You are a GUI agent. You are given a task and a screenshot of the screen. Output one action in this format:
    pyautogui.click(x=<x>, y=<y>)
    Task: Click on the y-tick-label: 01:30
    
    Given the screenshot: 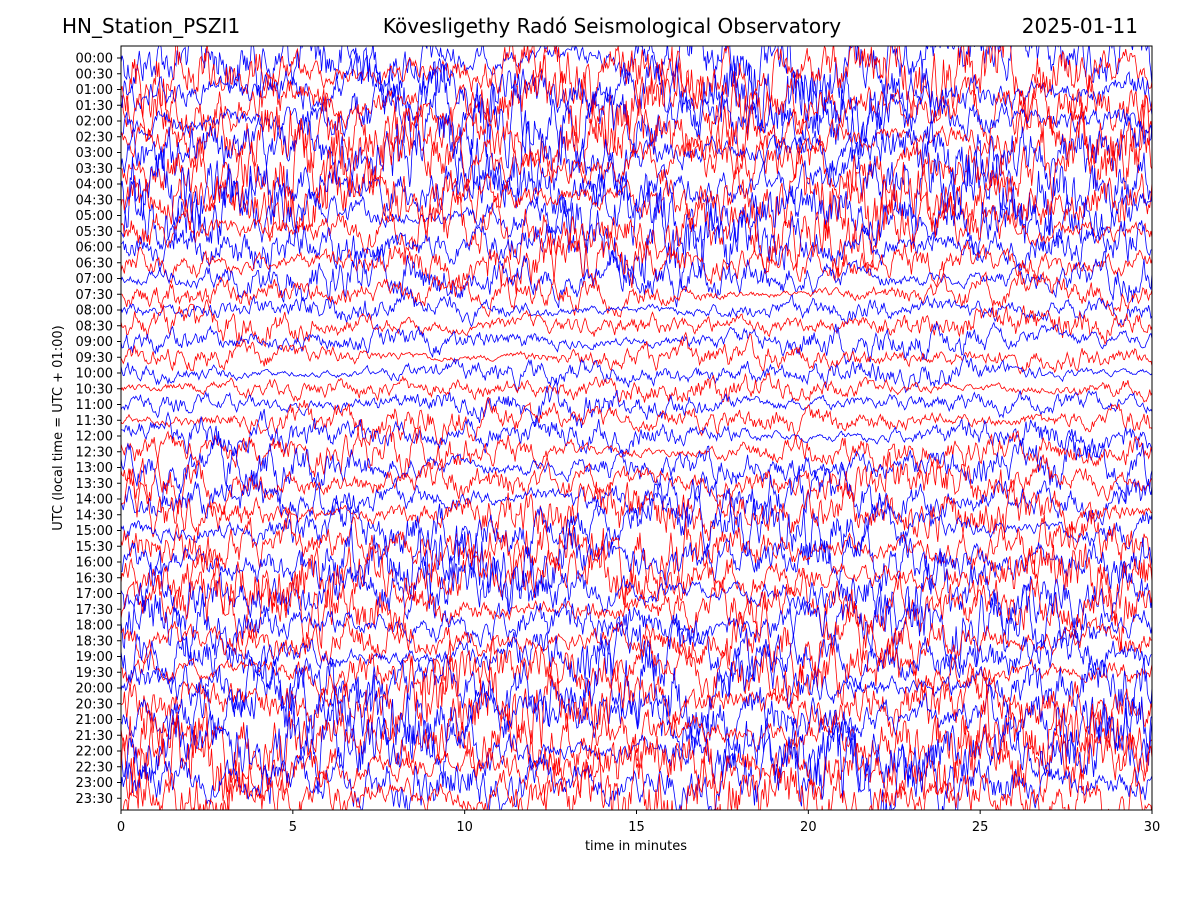 What is the action you would take?
    pyautogui.click(x=94, y=106)
    